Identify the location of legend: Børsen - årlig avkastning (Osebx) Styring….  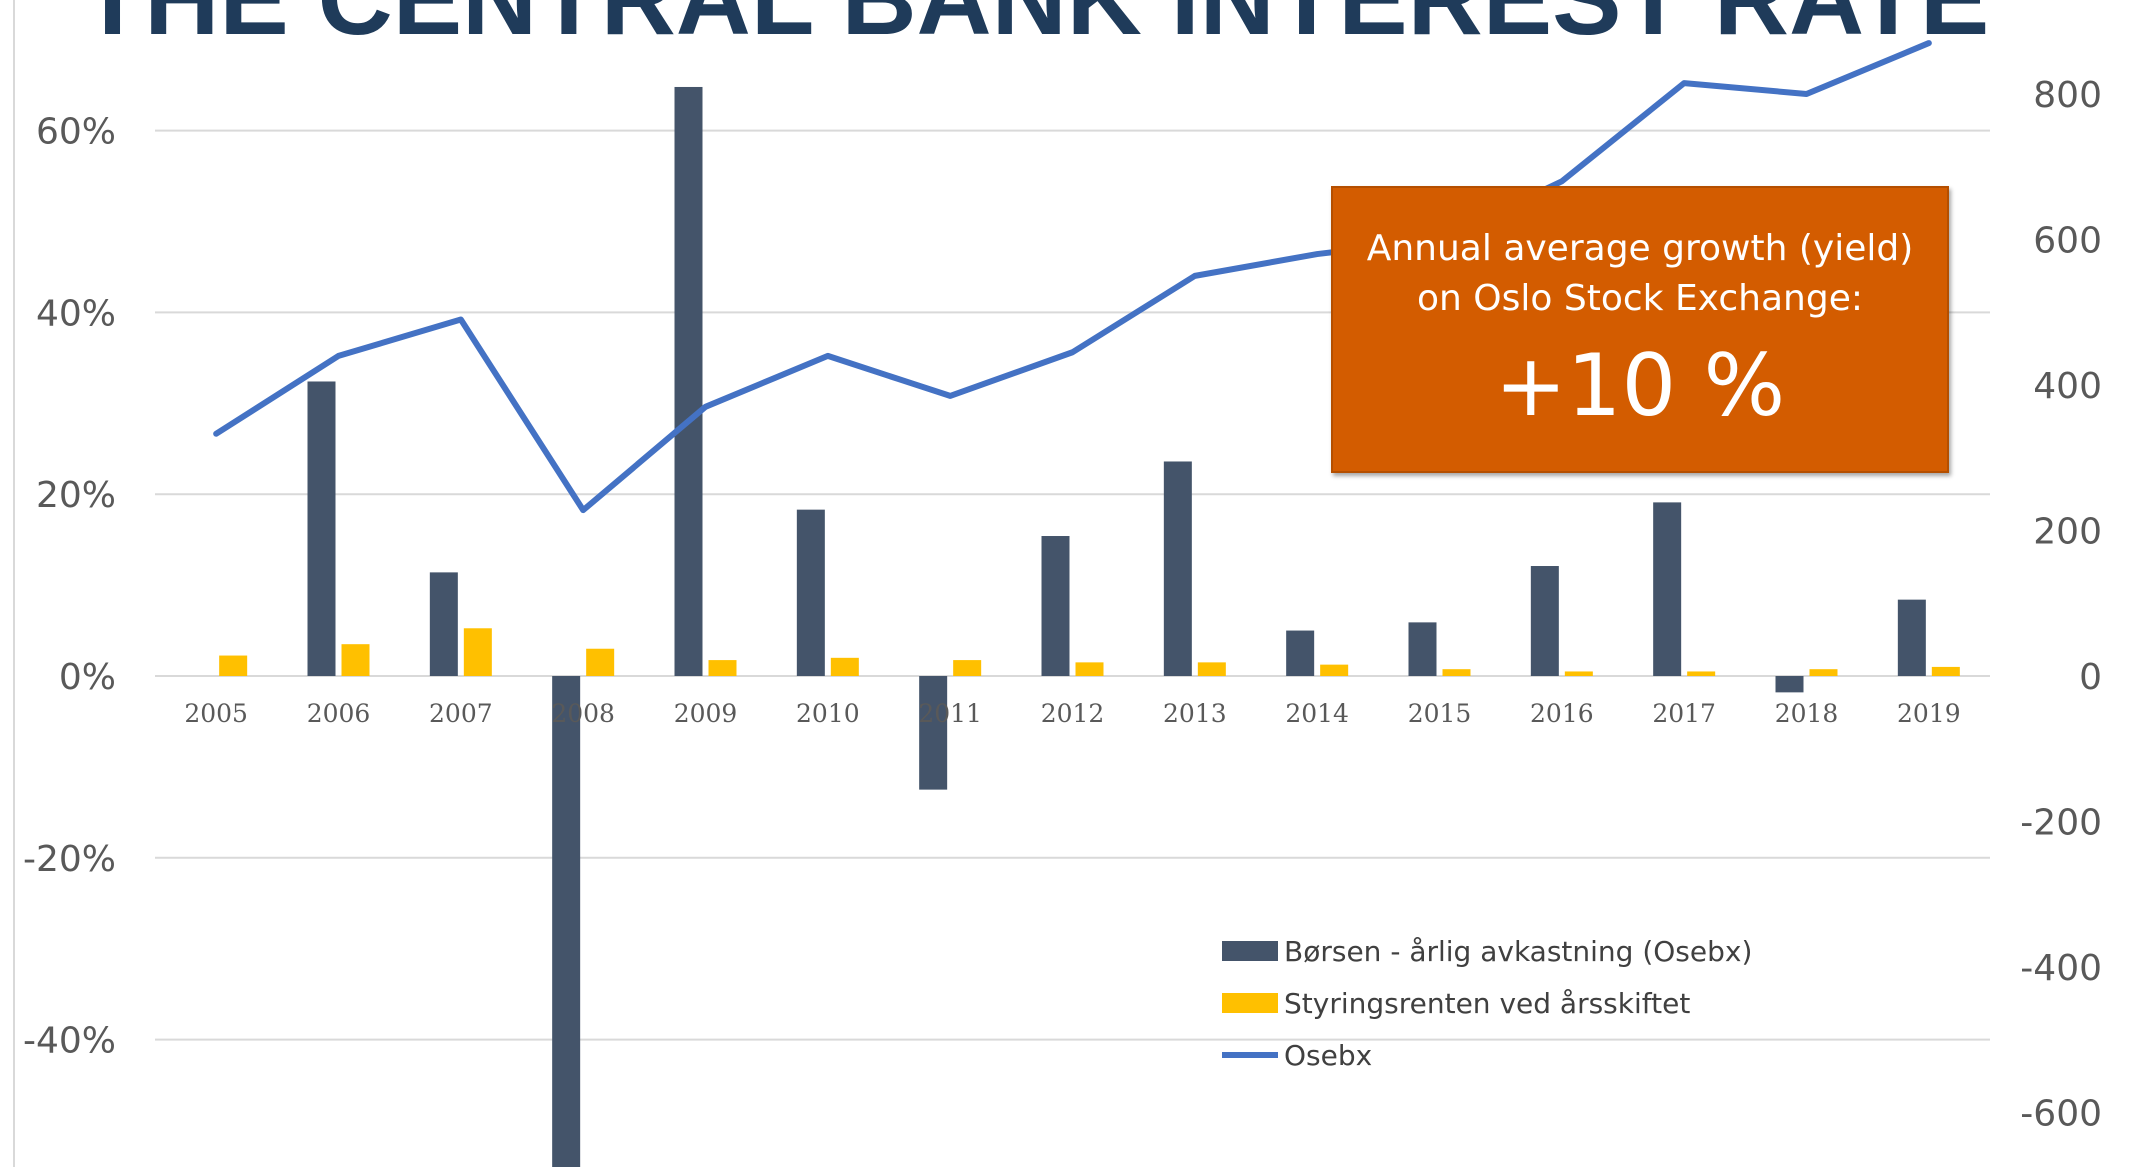
(1487, 1003).